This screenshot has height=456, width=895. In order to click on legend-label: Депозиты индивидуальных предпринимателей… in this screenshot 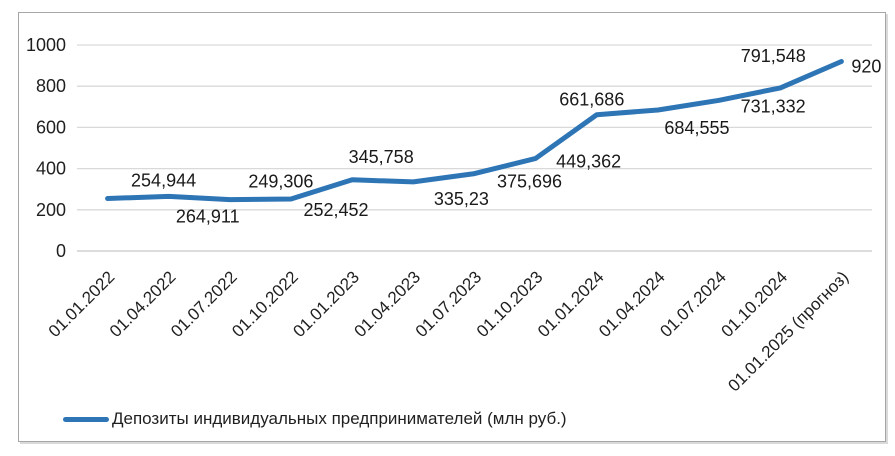, I will do `click(339, 418)`.